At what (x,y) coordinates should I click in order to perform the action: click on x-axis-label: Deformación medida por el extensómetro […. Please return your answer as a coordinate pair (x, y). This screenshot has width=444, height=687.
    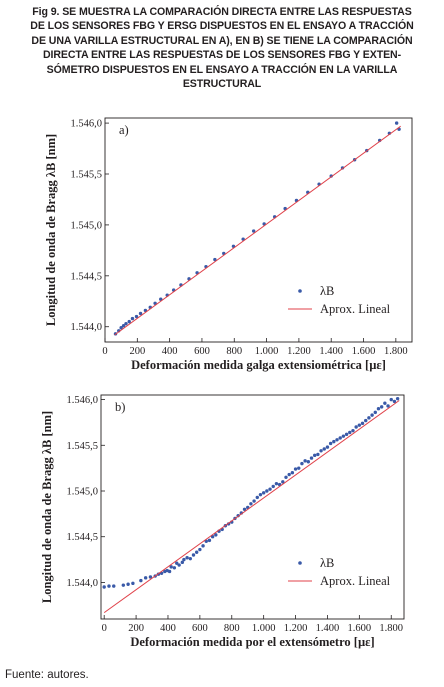
    Looking at the image, I should click on (252, 642).